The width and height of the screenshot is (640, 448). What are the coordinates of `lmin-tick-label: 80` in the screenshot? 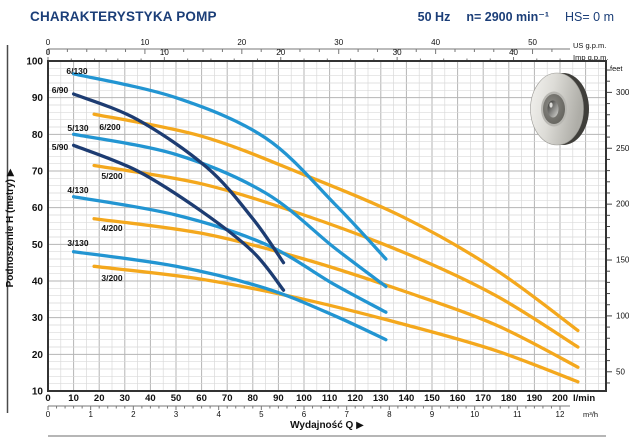 It's located at (253, 398).